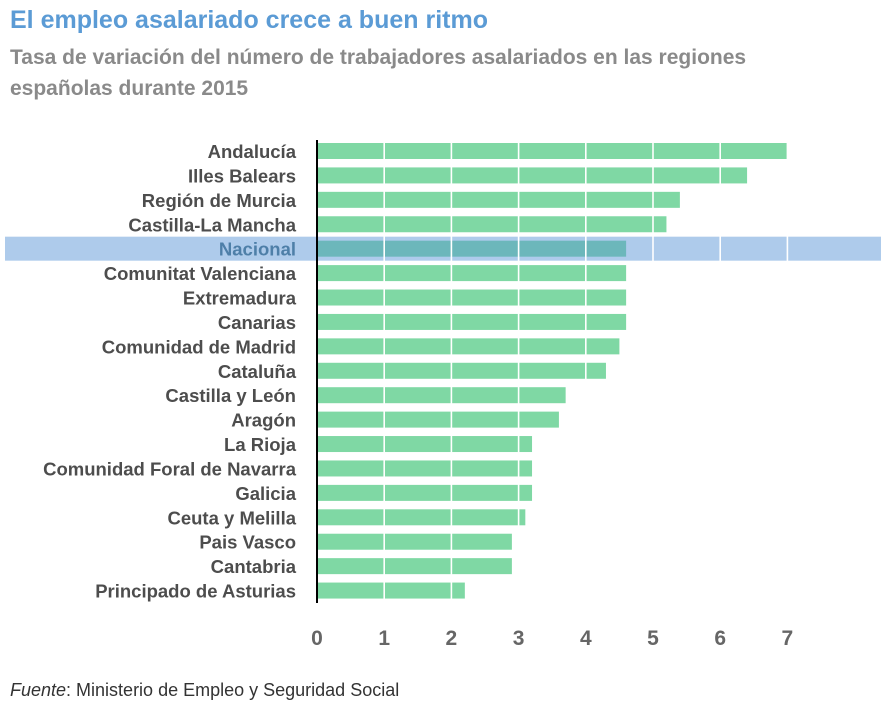  I want to click on category-label: Cantabria, so click(254, 566).